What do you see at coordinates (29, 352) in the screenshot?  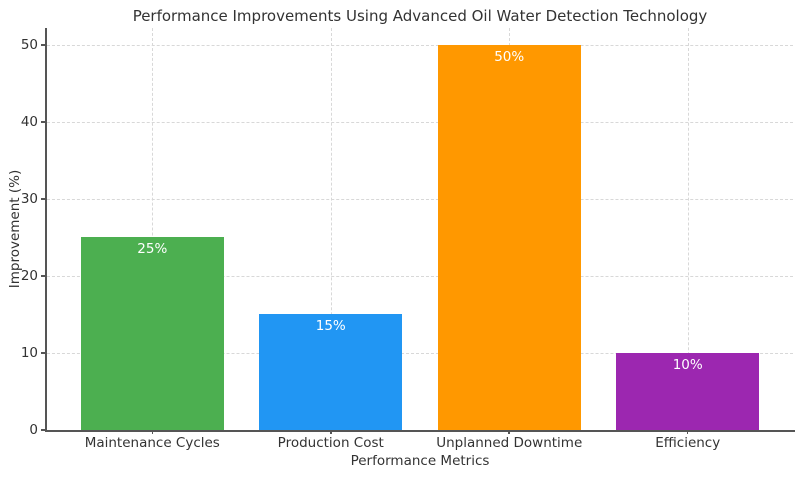 I see `y-tick-label-10: 10` at bounding box center [29, 352].